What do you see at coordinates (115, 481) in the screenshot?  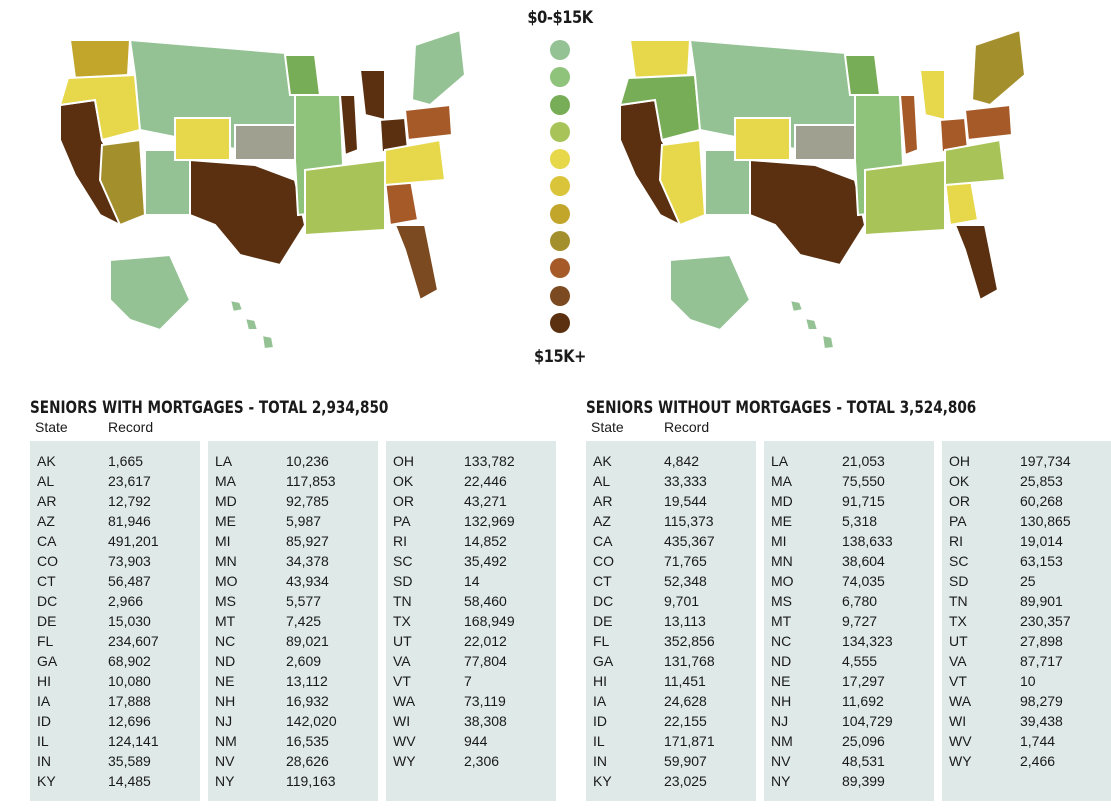 I see `table-row: AL 23,617` at bounding box center [115, 481].